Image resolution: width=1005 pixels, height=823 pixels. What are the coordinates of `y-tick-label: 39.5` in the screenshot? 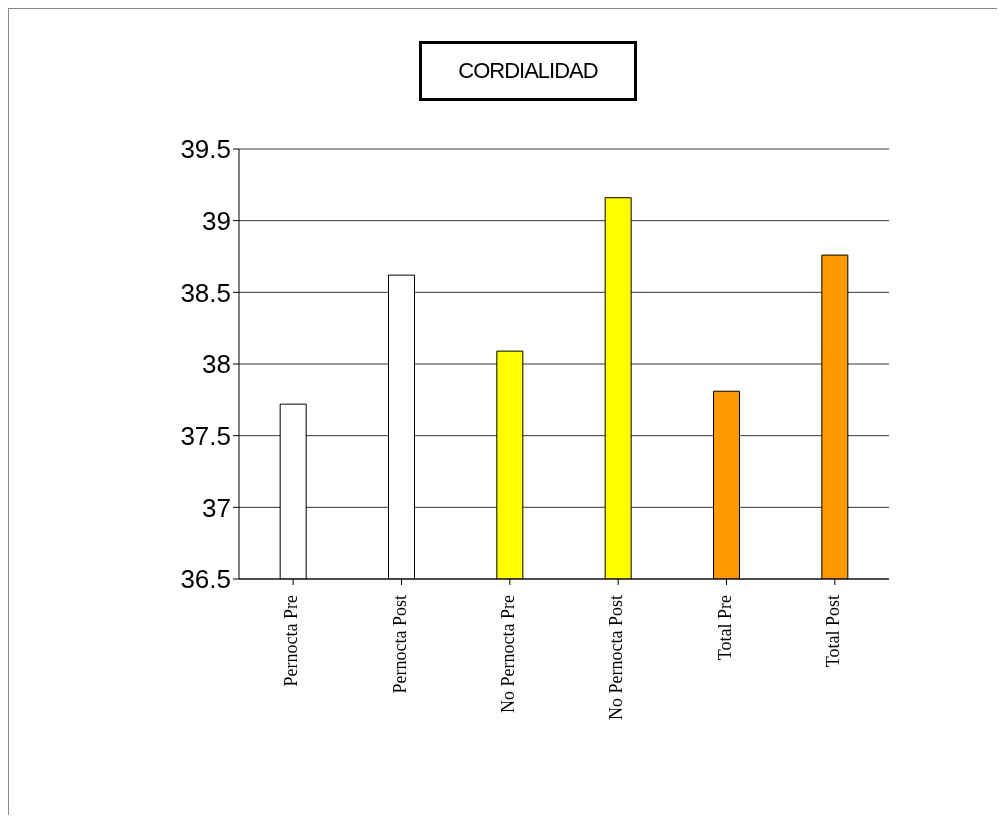 It's located at (205, 149).